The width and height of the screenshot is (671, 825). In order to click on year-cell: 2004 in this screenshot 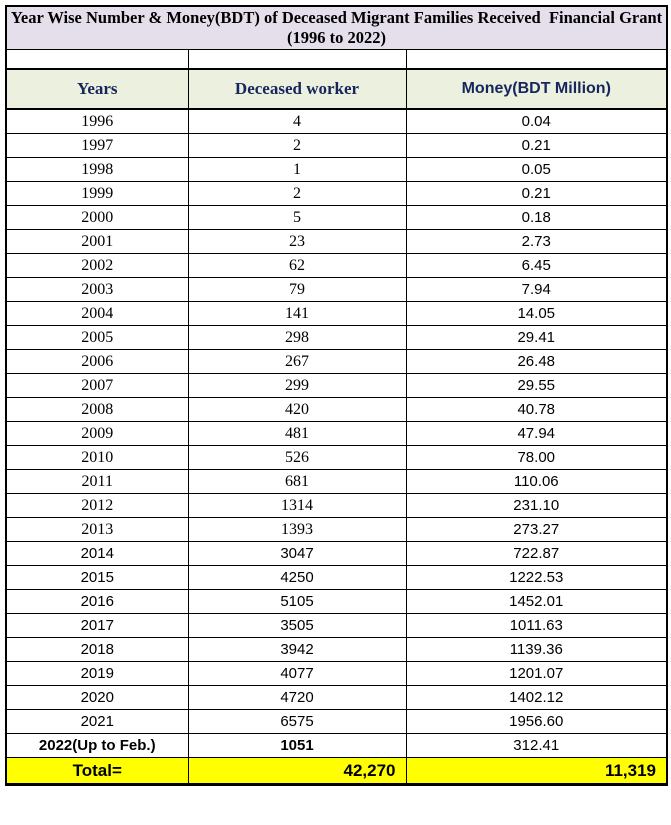, I will do `click(97, 313)`.